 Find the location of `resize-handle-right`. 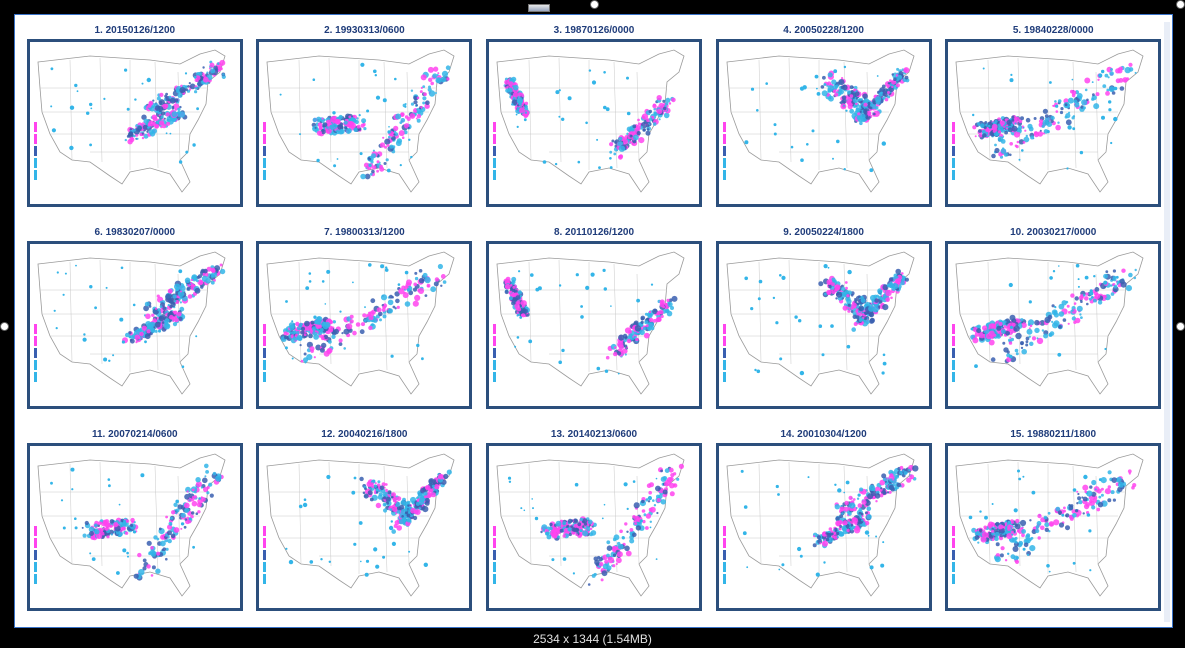

resize-handle-right is located at coordinates (1180, 326).